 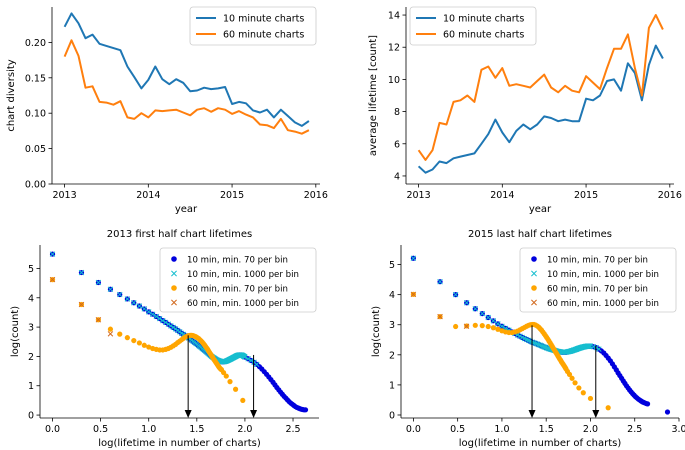 I want to click on y-tick-label: 10, so click(x=394, y=80).